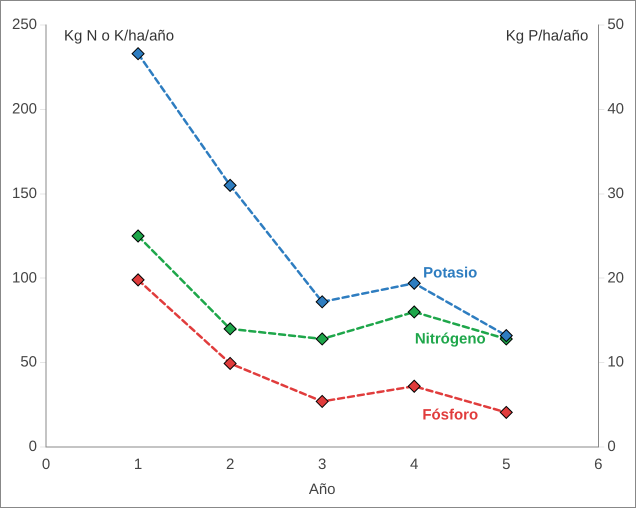 The image size is (636, 508). I want to click on series-label: Fósforo, so click(450, 415).